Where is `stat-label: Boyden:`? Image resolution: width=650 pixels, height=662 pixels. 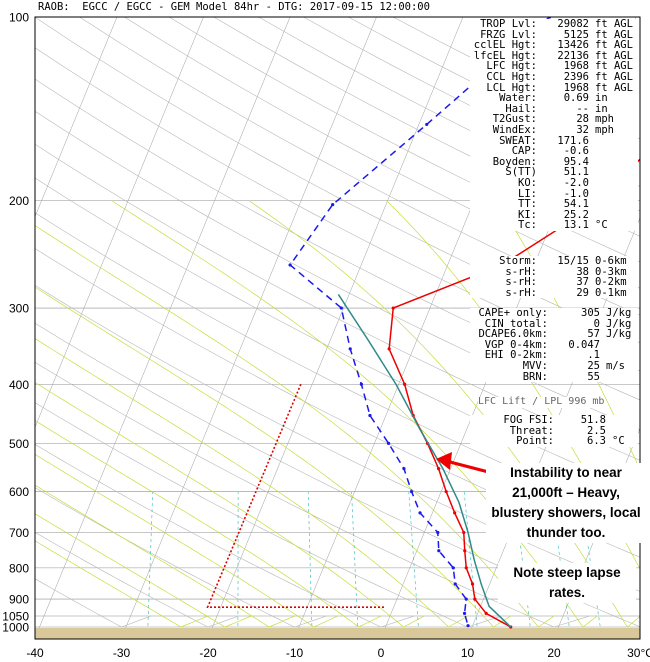 stat-label: Boyden: is located at coordinates (514, 161).